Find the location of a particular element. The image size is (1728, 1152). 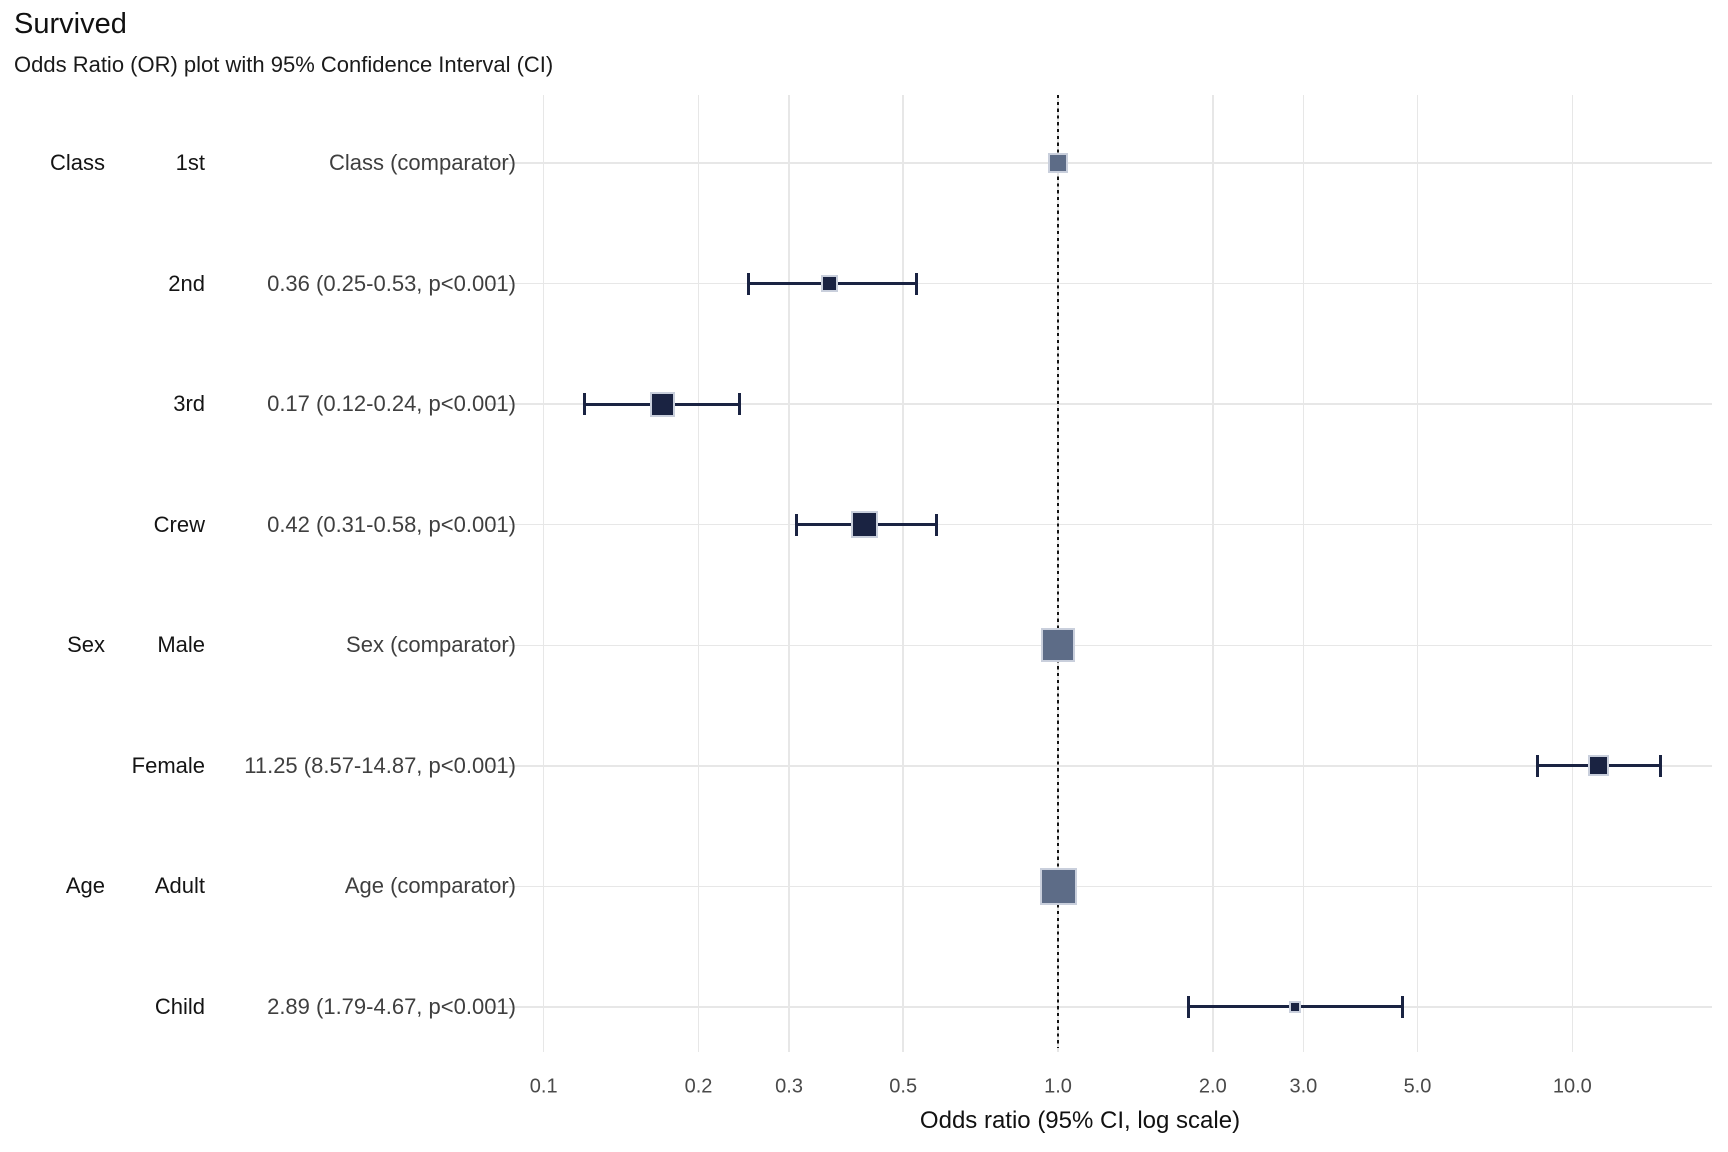

row-estimate-label: 2.89 (1.79-4.67, p<0.001) is located at coordinates (391, 1006).